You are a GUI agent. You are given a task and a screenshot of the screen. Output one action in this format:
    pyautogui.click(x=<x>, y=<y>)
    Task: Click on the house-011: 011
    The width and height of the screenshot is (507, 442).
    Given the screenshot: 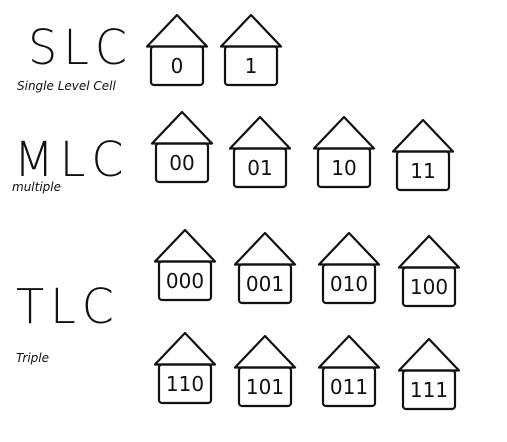 What is the action you would take?
    pyautogui.click(x=349, y=371)
    